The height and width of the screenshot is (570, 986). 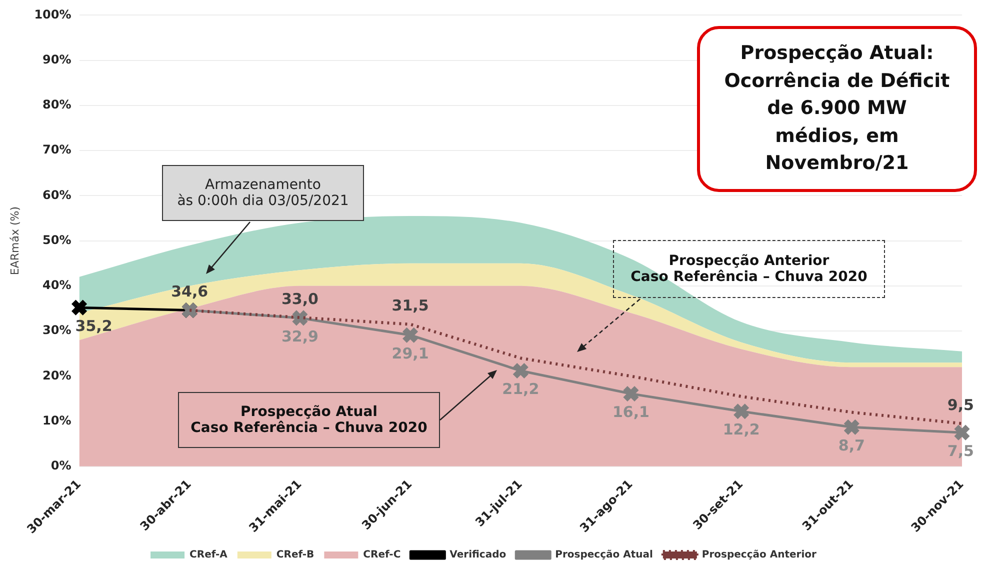 What do you see at coordinates (521, 389) in the screenshot?
I see `data-label: 21,2` at bounding box center [521, 389].